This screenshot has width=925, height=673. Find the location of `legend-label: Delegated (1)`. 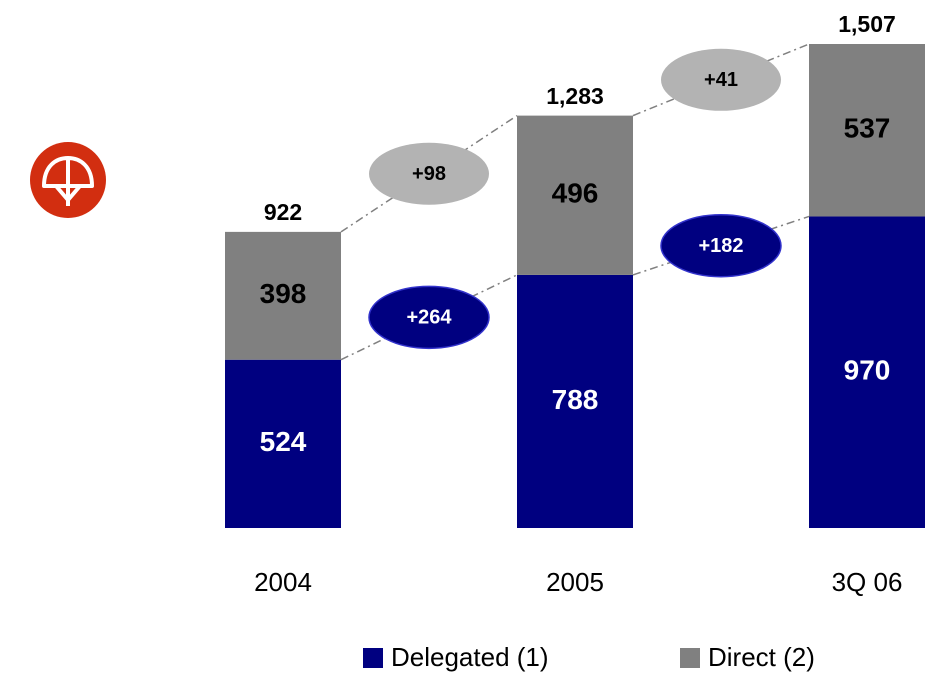

legend-label: Delegated (1) is located at coordinates (470, 657).